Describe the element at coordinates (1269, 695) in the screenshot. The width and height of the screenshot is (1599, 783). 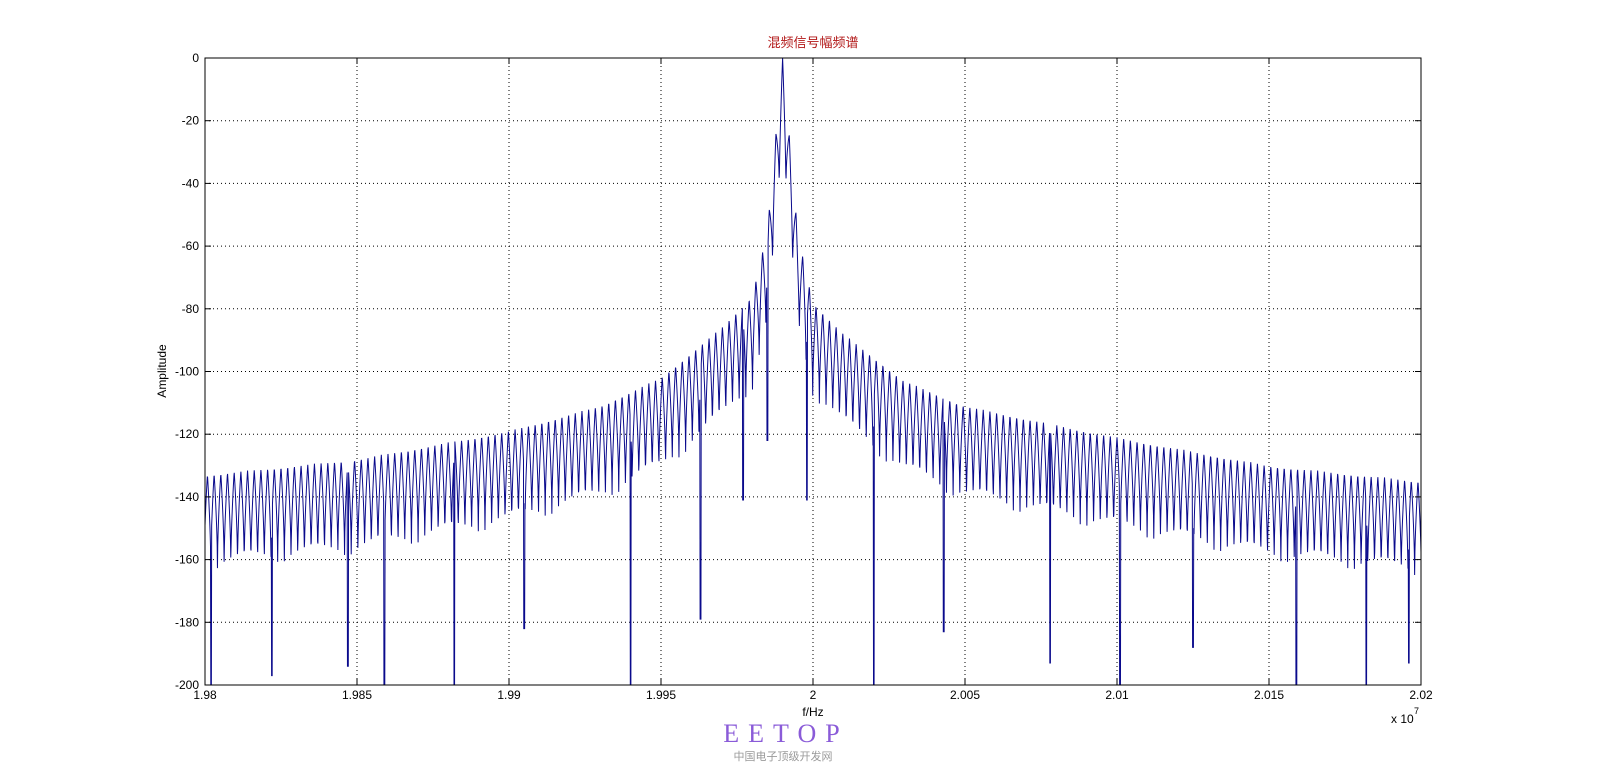
I see `x-tick-label: 2.015` at that location.